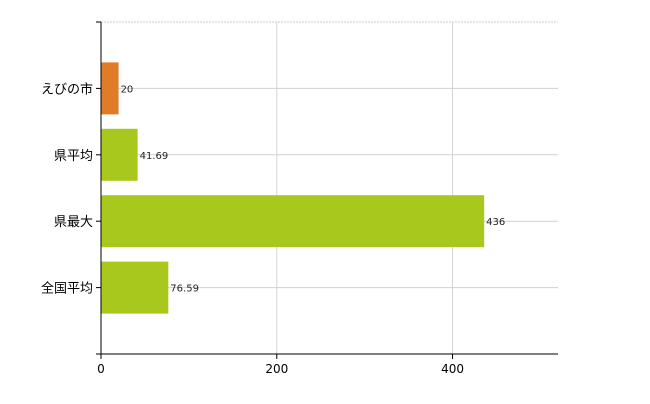 The width and height of the screenshot is (650, 404). What do you see at coordinates (101, 369) in the screenshot?
I see `x-tick-label: 0` at bounding box center [101, 369].